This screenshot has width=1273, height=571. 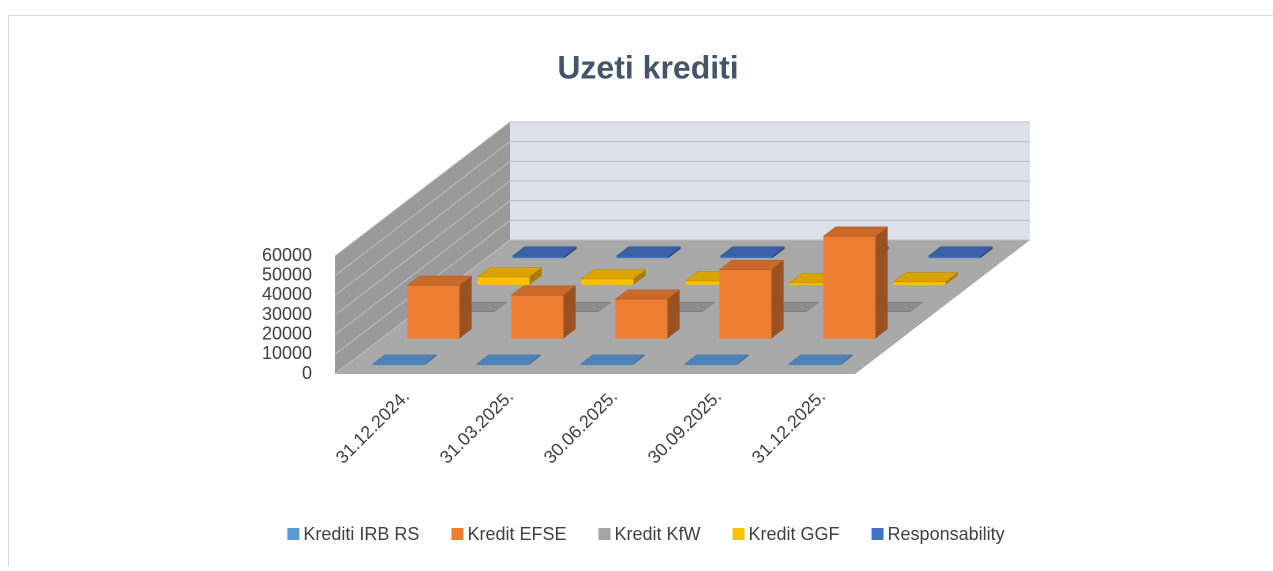 I want to click on y-tick-label: 10000, so click(x=287, y=353).